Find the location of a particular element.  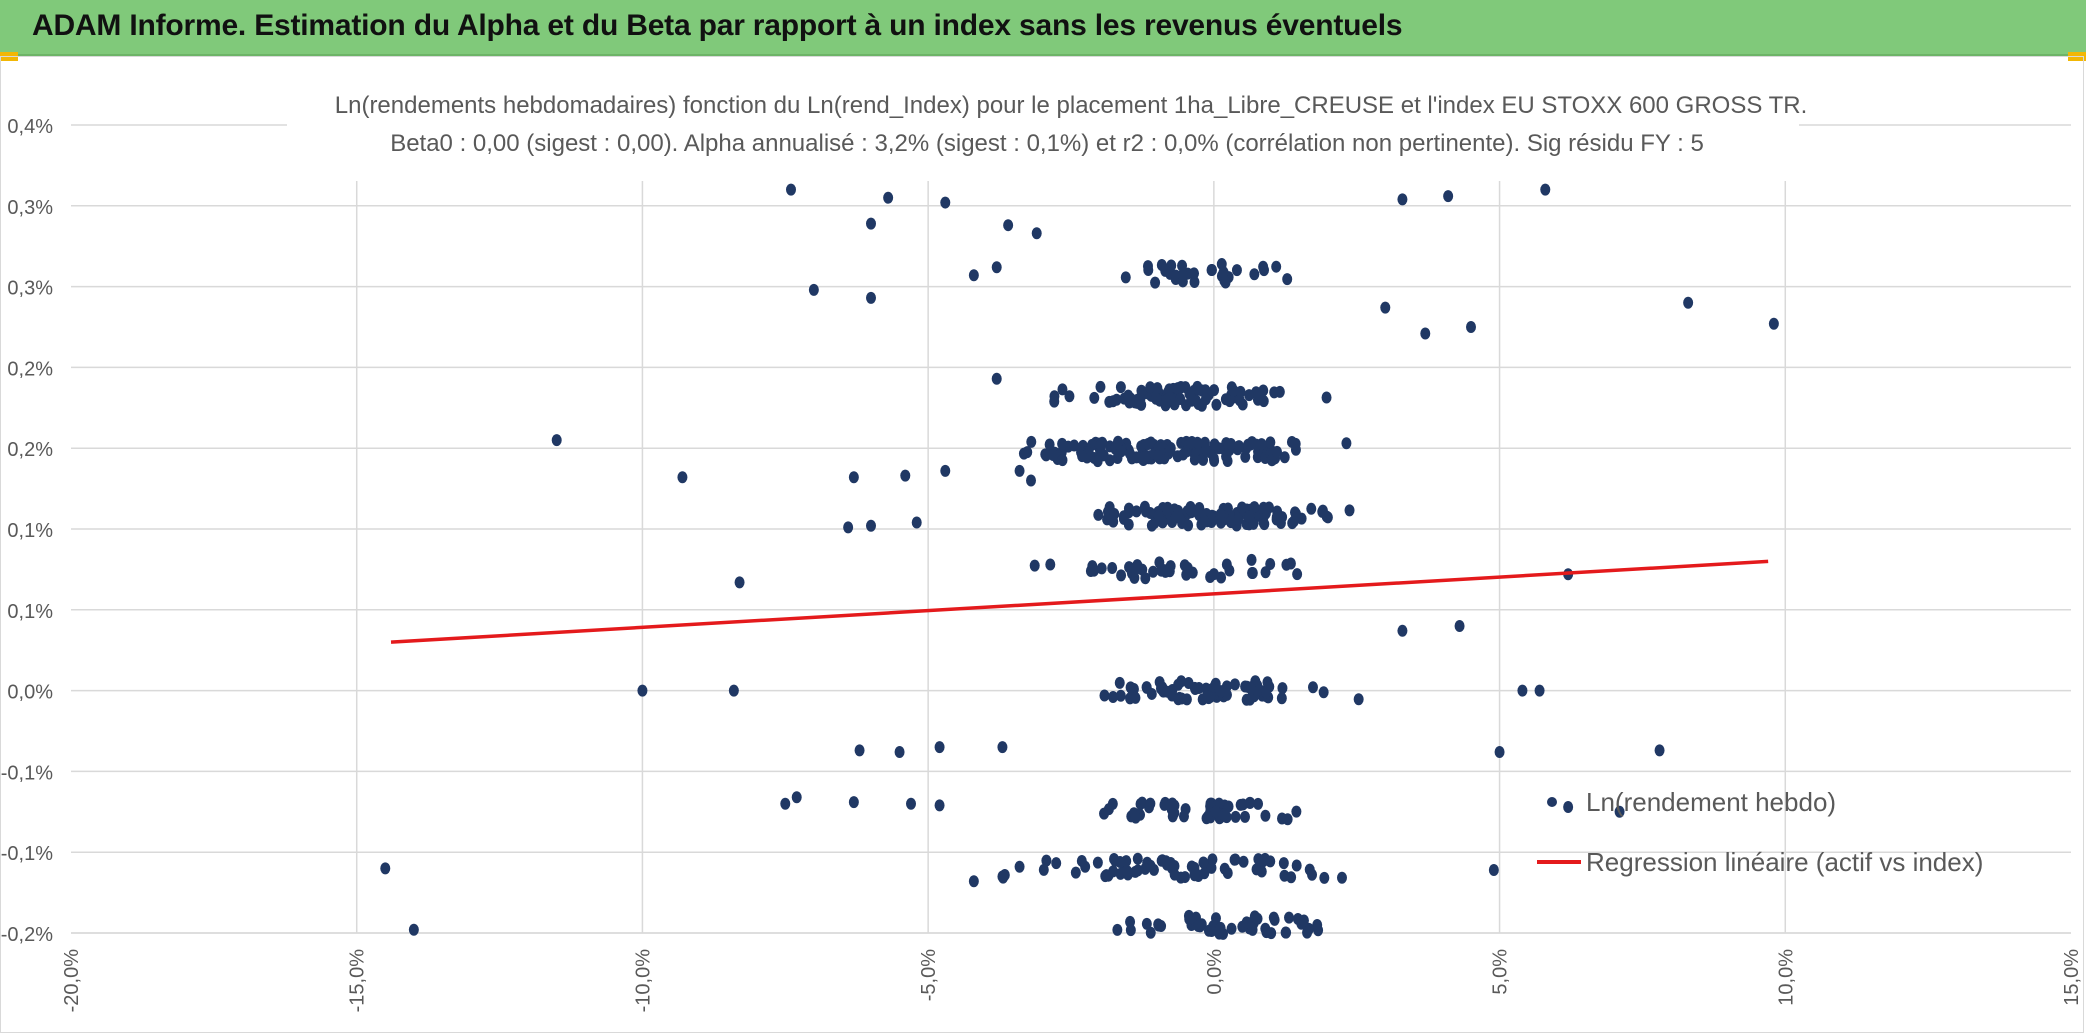

y-tick-label: 0,0% is located at coordinates (30, 693).